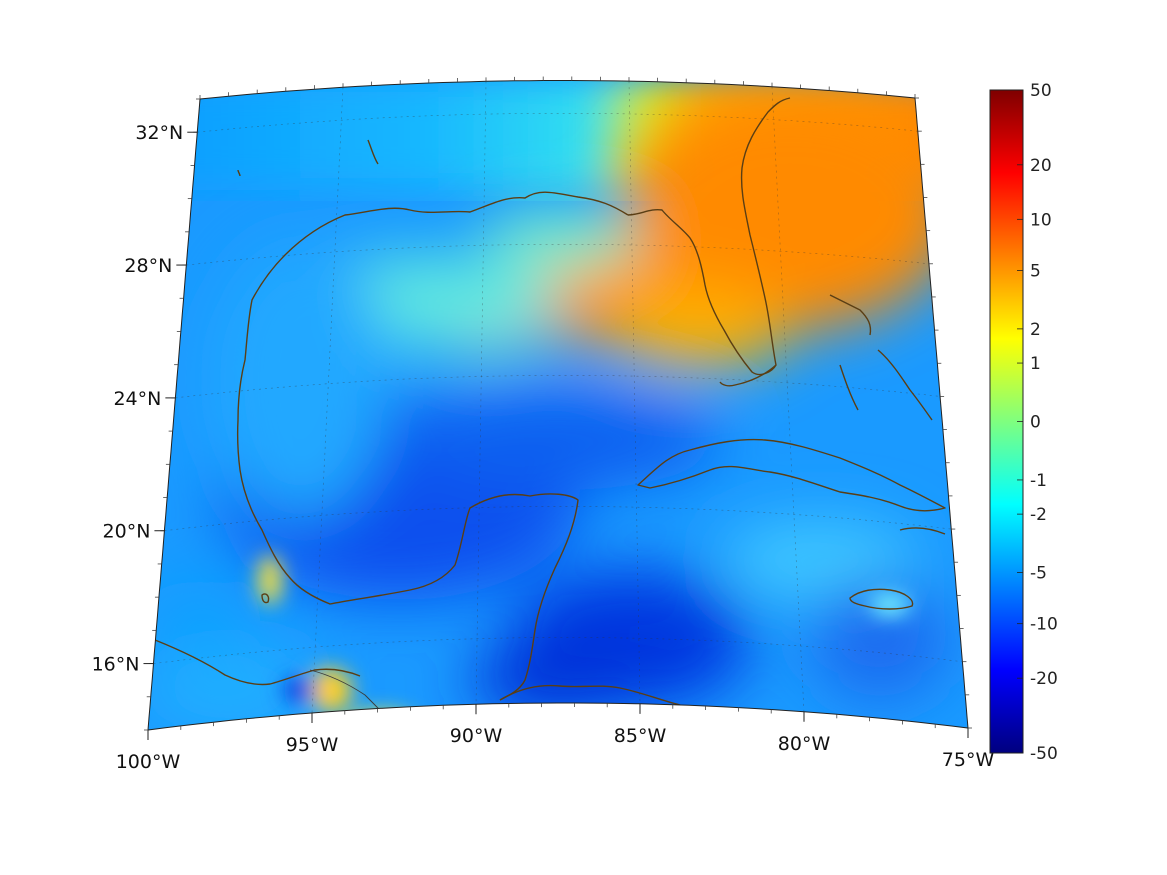  Describe the element at coordinates (312, 745) in the screenshot. I see `longitude-tick-label: 95°W` at that location.